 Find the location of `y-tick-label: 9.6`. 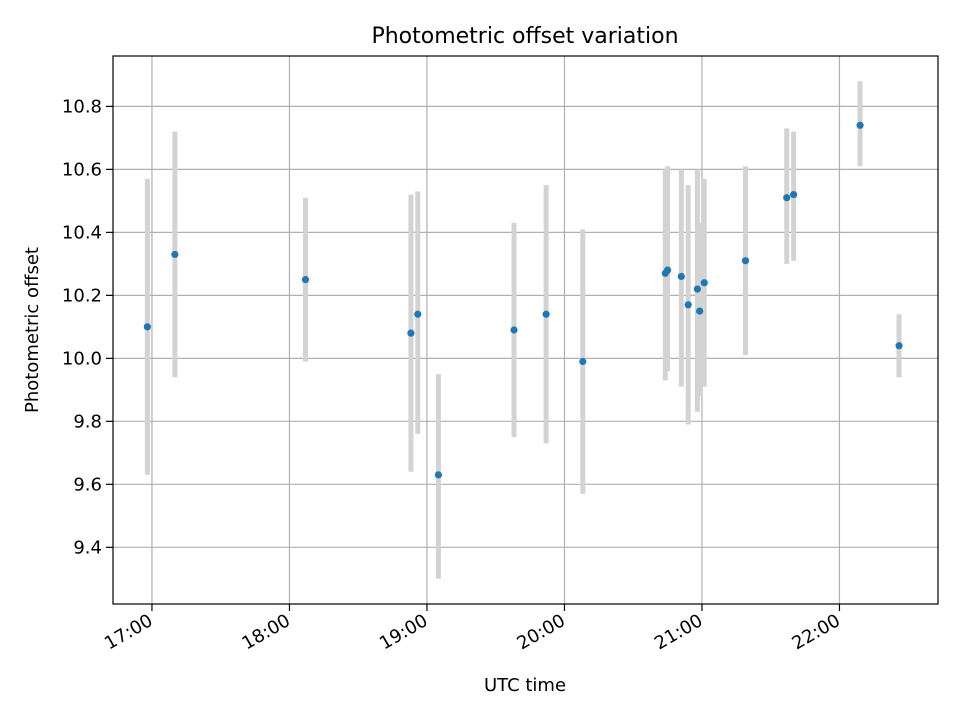

y-tick-label: 9.6 is located at coordinates (87, 484).